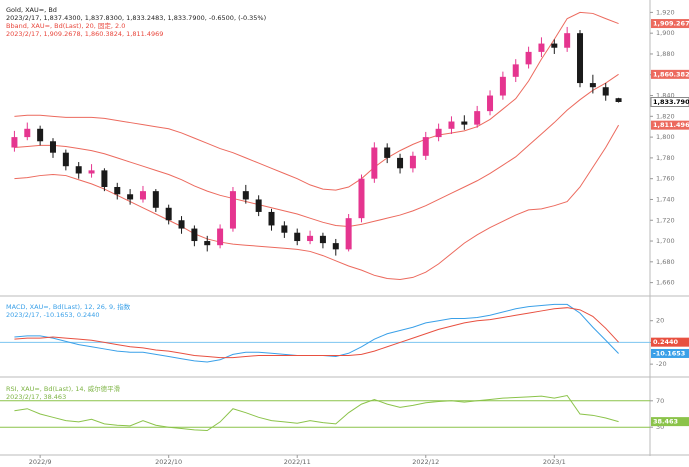 Image resolution: width=689 pixels, height=467 pixels. What do you see at coordinates (666, 342) in the screenshot?
I see `last-value-label: 0.2440` at bounding box center [666, 342].